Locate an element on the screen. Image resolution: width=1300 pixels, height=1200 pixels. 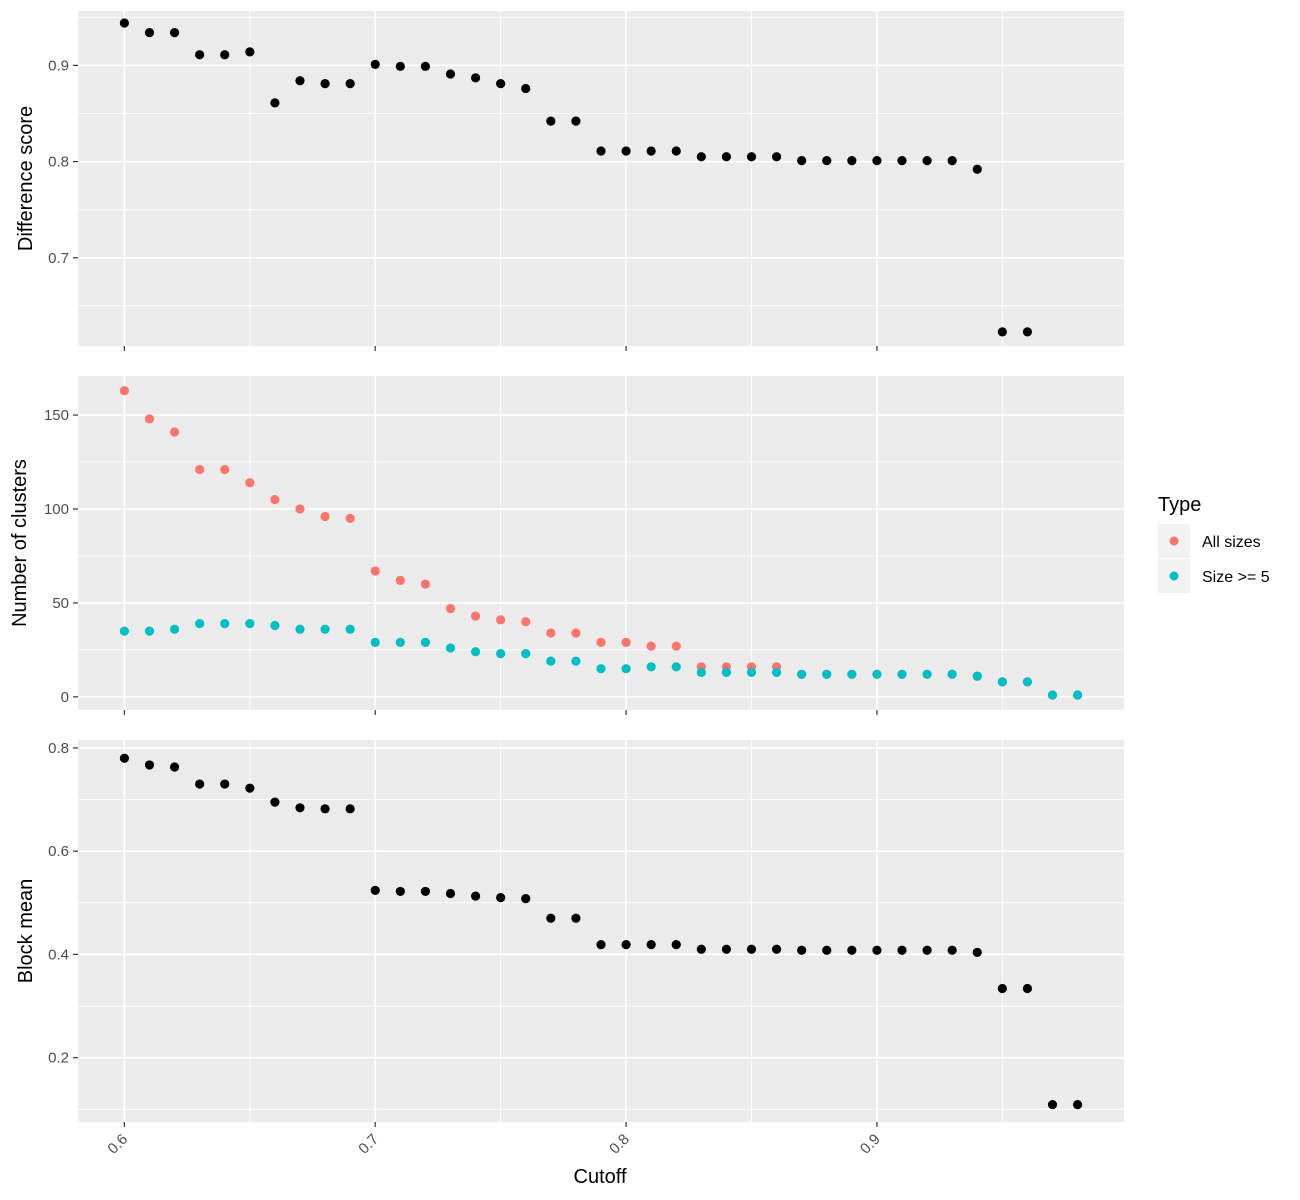
legend-label-all-sizes: All sizes is located at coordinates (1231, 542).